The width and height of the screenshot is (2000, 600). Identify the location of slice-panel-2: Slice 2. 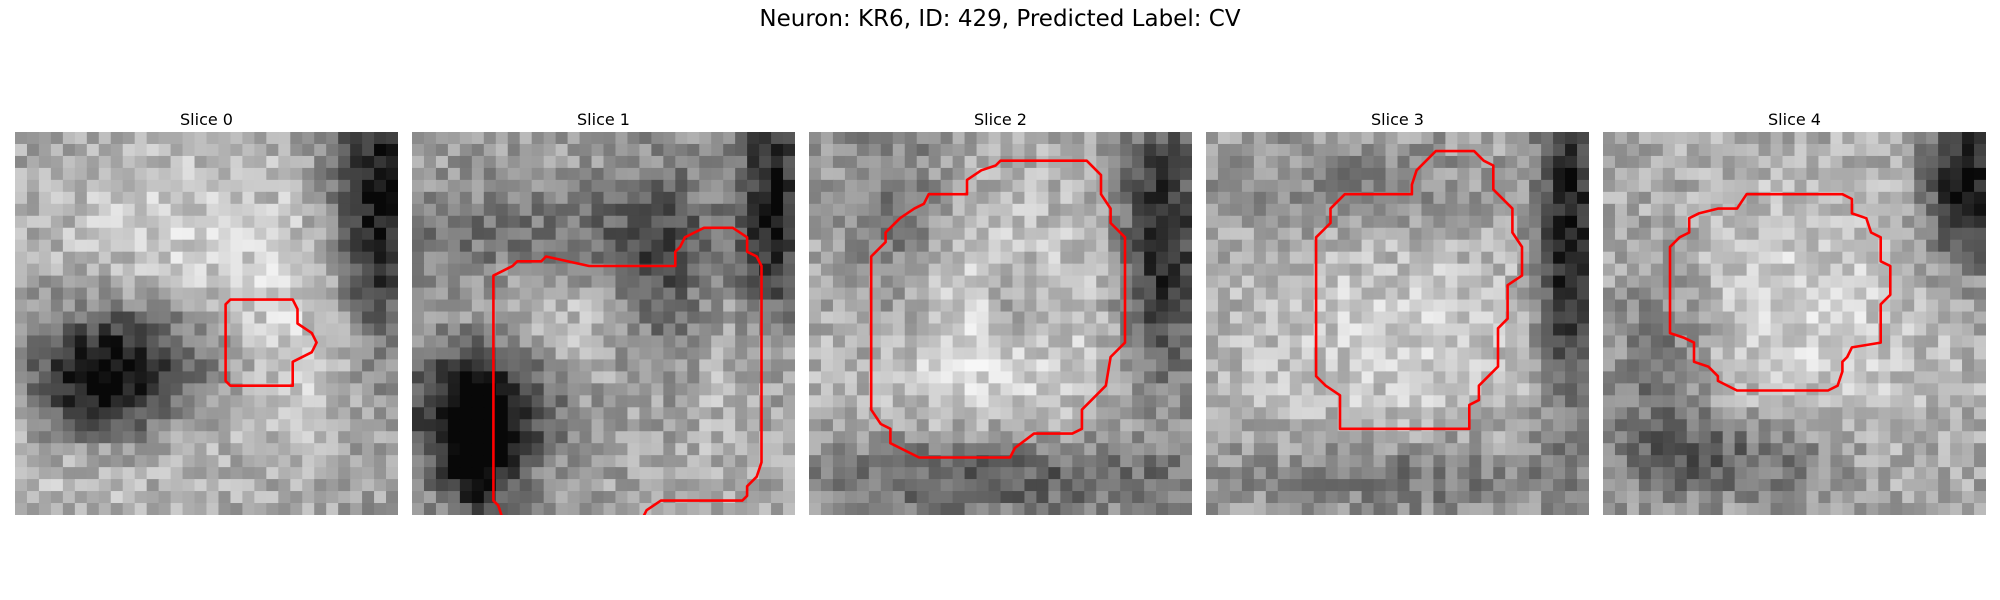
(1000, 311).